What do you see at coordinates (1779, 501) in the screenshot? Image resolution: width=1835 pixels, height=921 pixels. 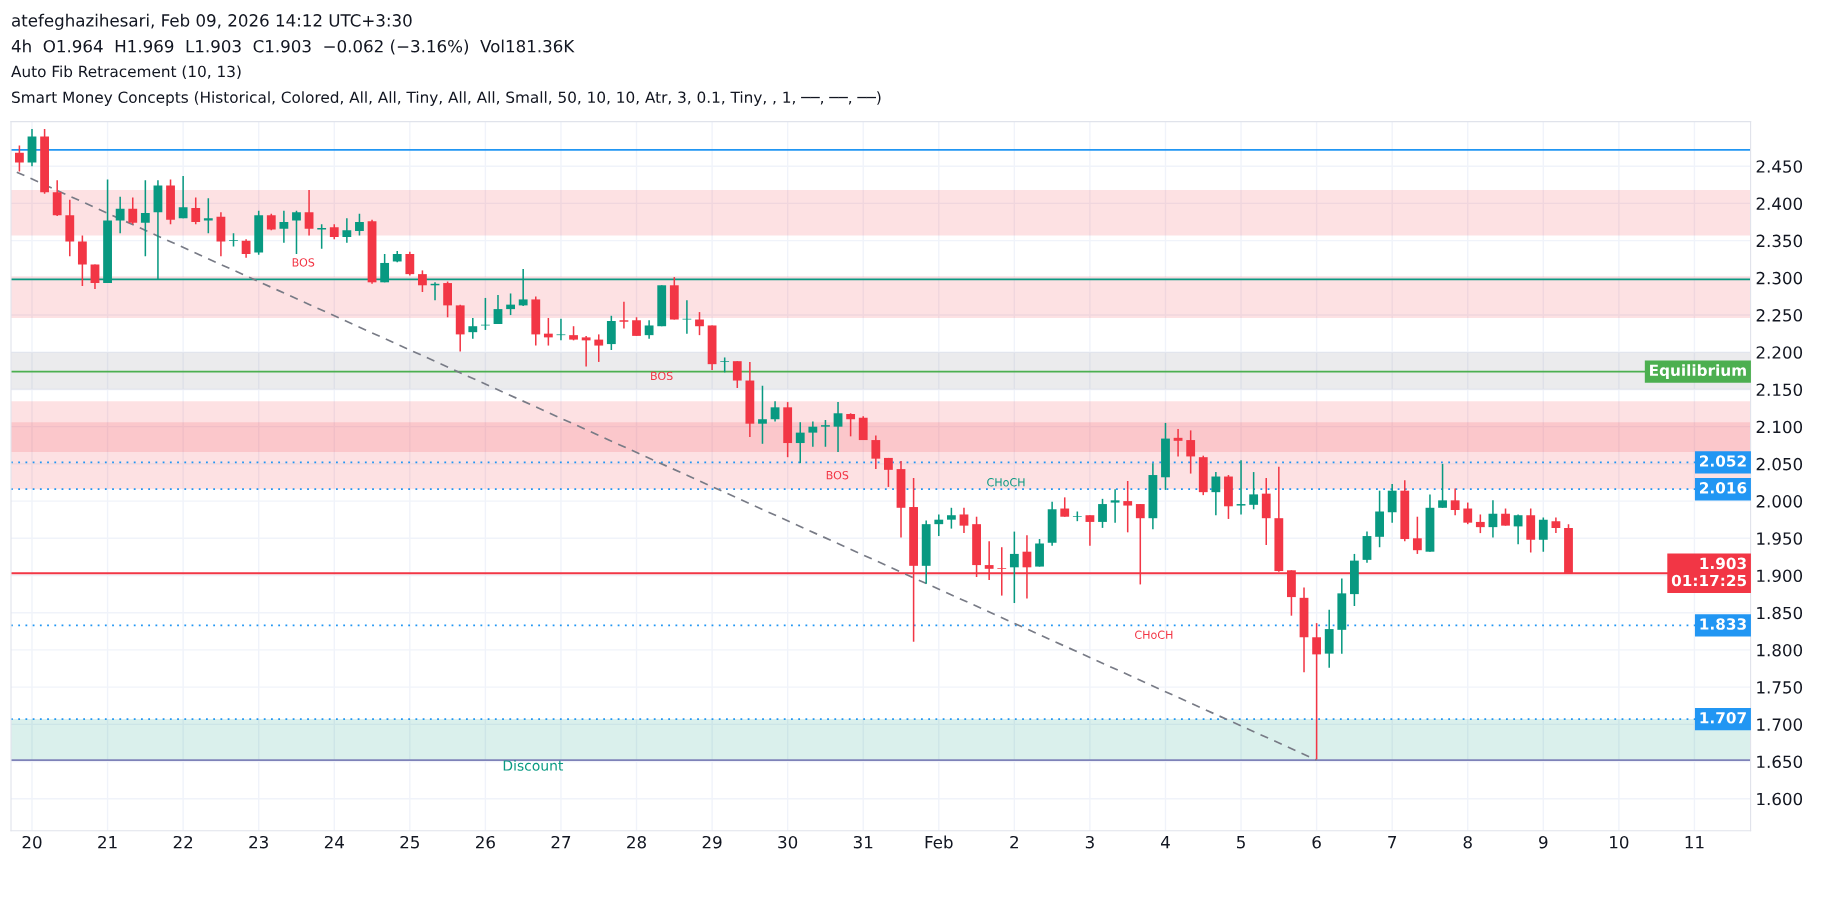 I see `y-tick-label: 2.000` at bounding box center [1779, 501].